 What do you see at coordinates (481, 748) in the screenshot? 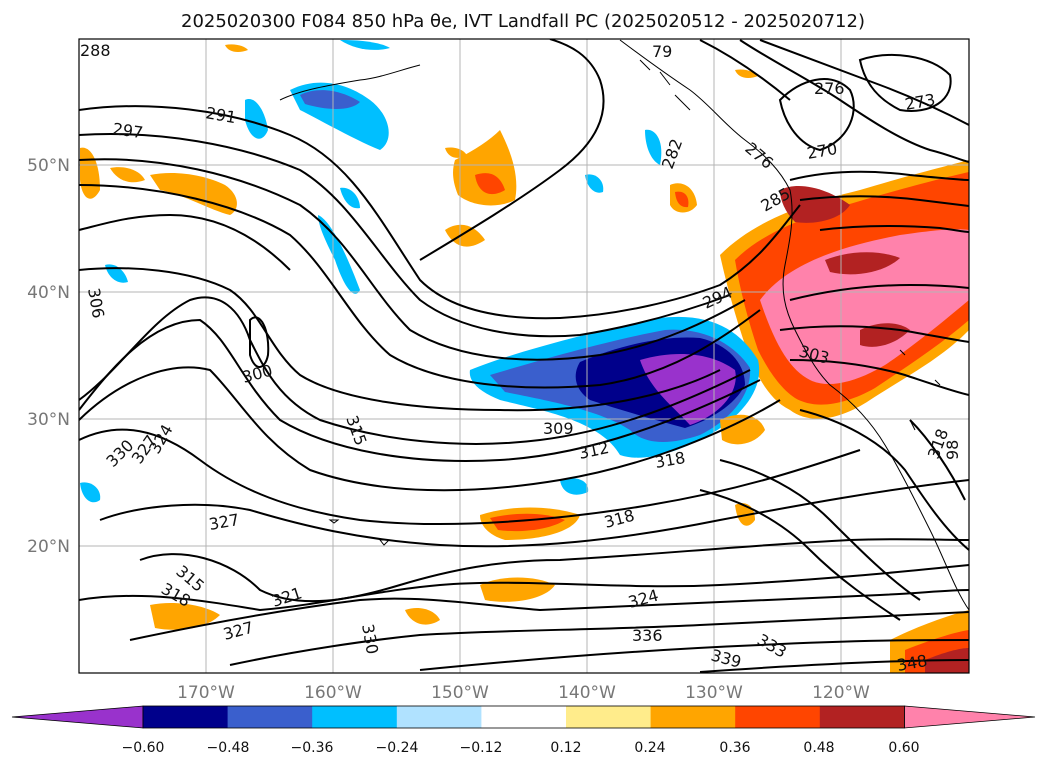
I see `colorbar-tick-label: −0.12` at bounding box center [481, 748].